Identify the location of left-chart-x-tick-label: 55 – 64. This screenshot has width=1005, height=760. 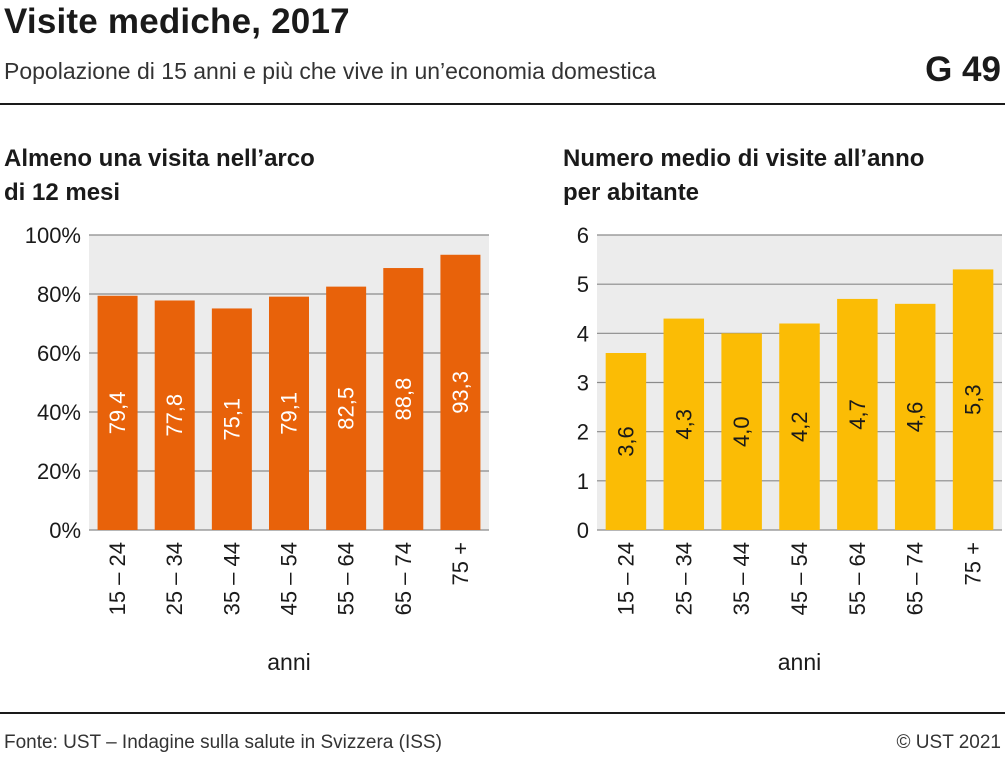
(346, 578).